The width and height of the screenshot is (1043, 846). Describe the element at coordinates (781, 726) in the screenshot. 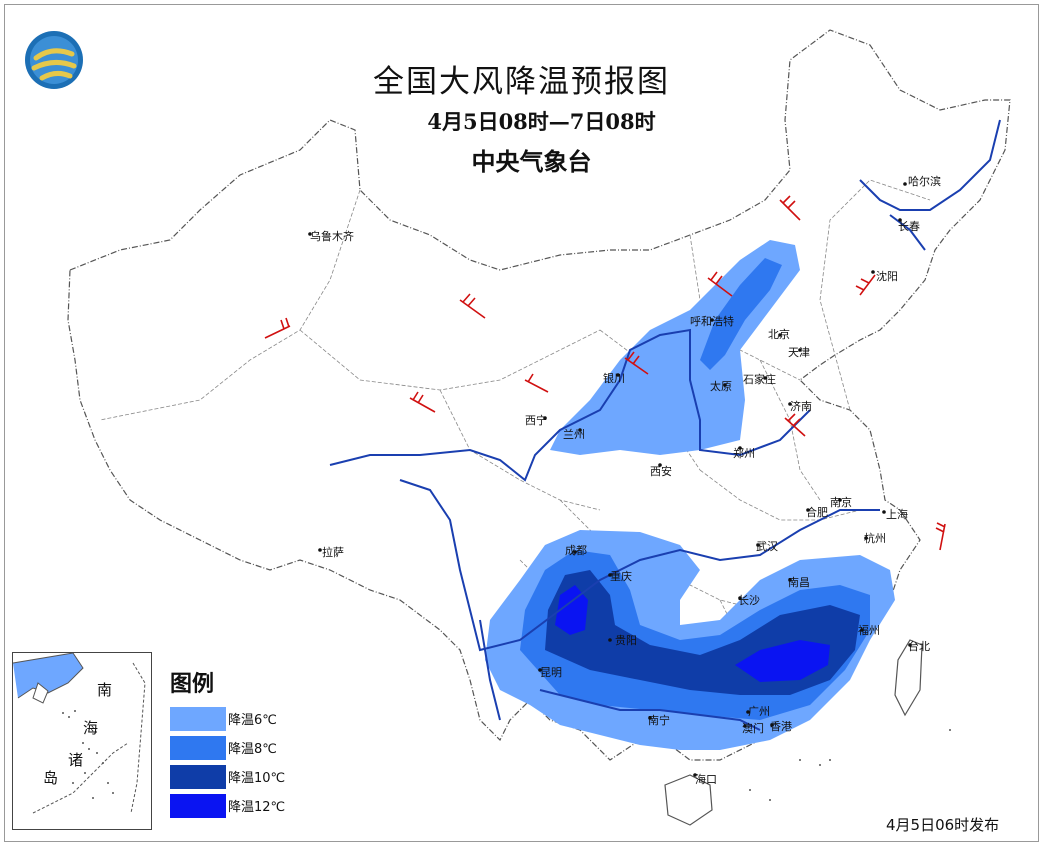

I see `city-label: 香港` at that location.